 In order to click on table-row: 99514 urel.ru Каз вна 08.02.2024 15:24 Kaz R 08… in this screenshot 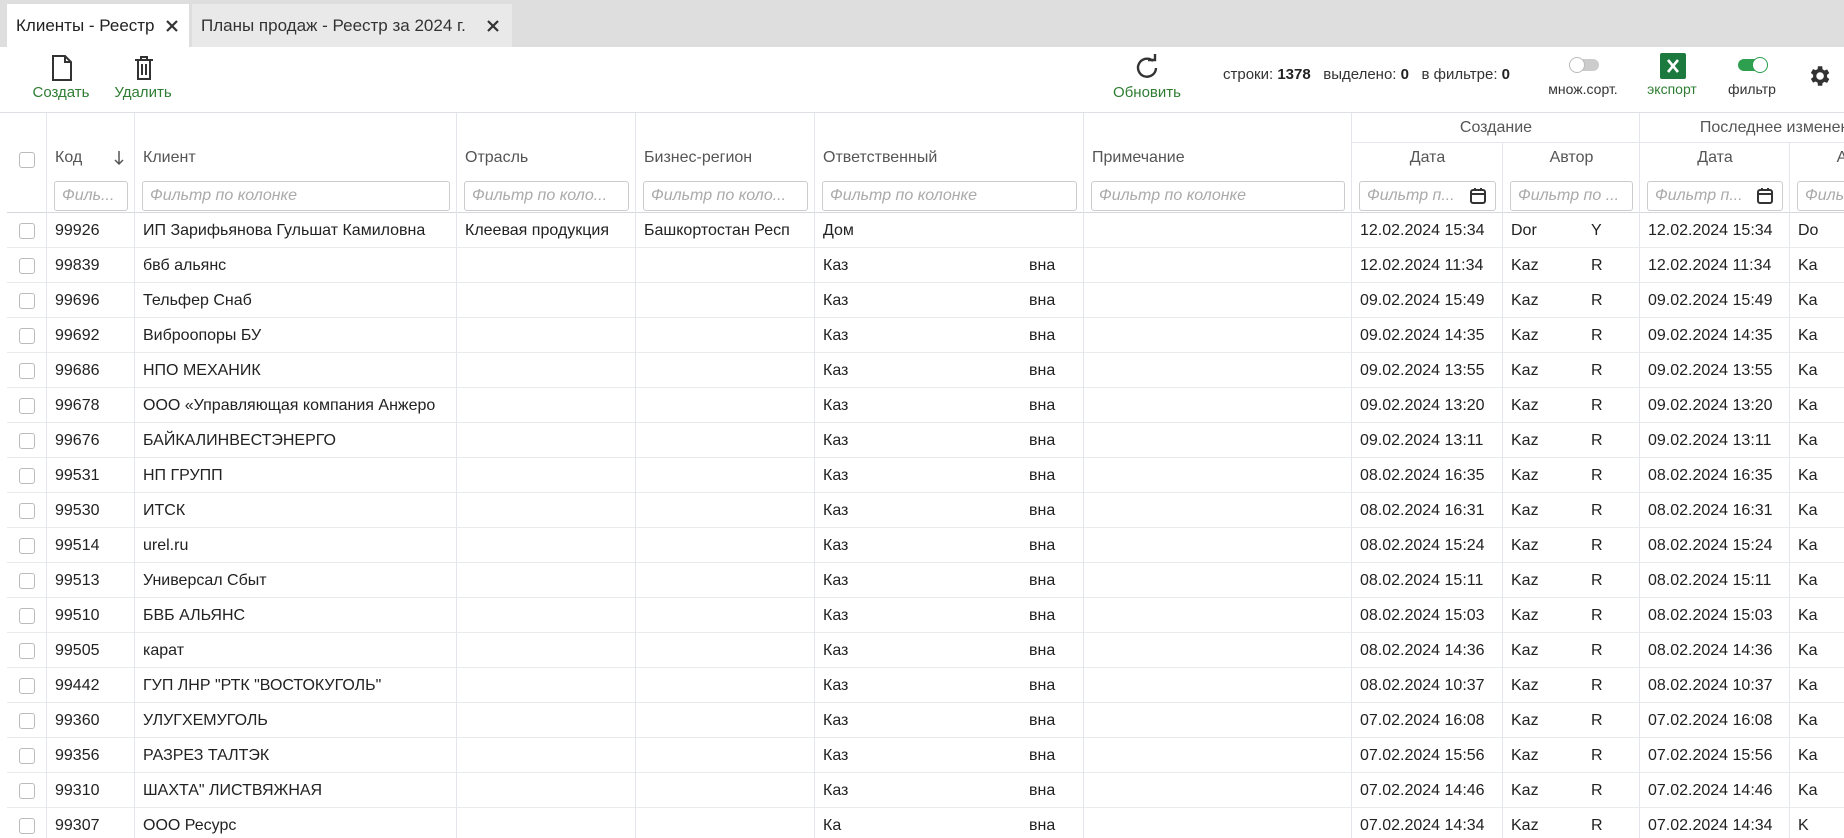, I will do `click(925, 545)`.